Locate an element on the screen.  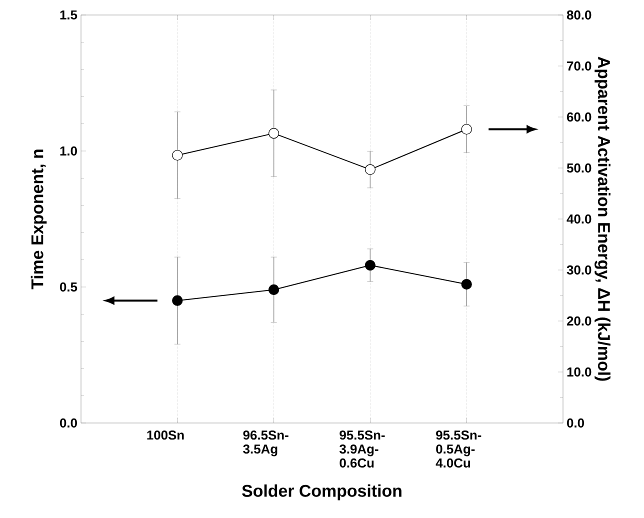
y-axis-title: Time Exponent, n is located at coordinates (38, 220).